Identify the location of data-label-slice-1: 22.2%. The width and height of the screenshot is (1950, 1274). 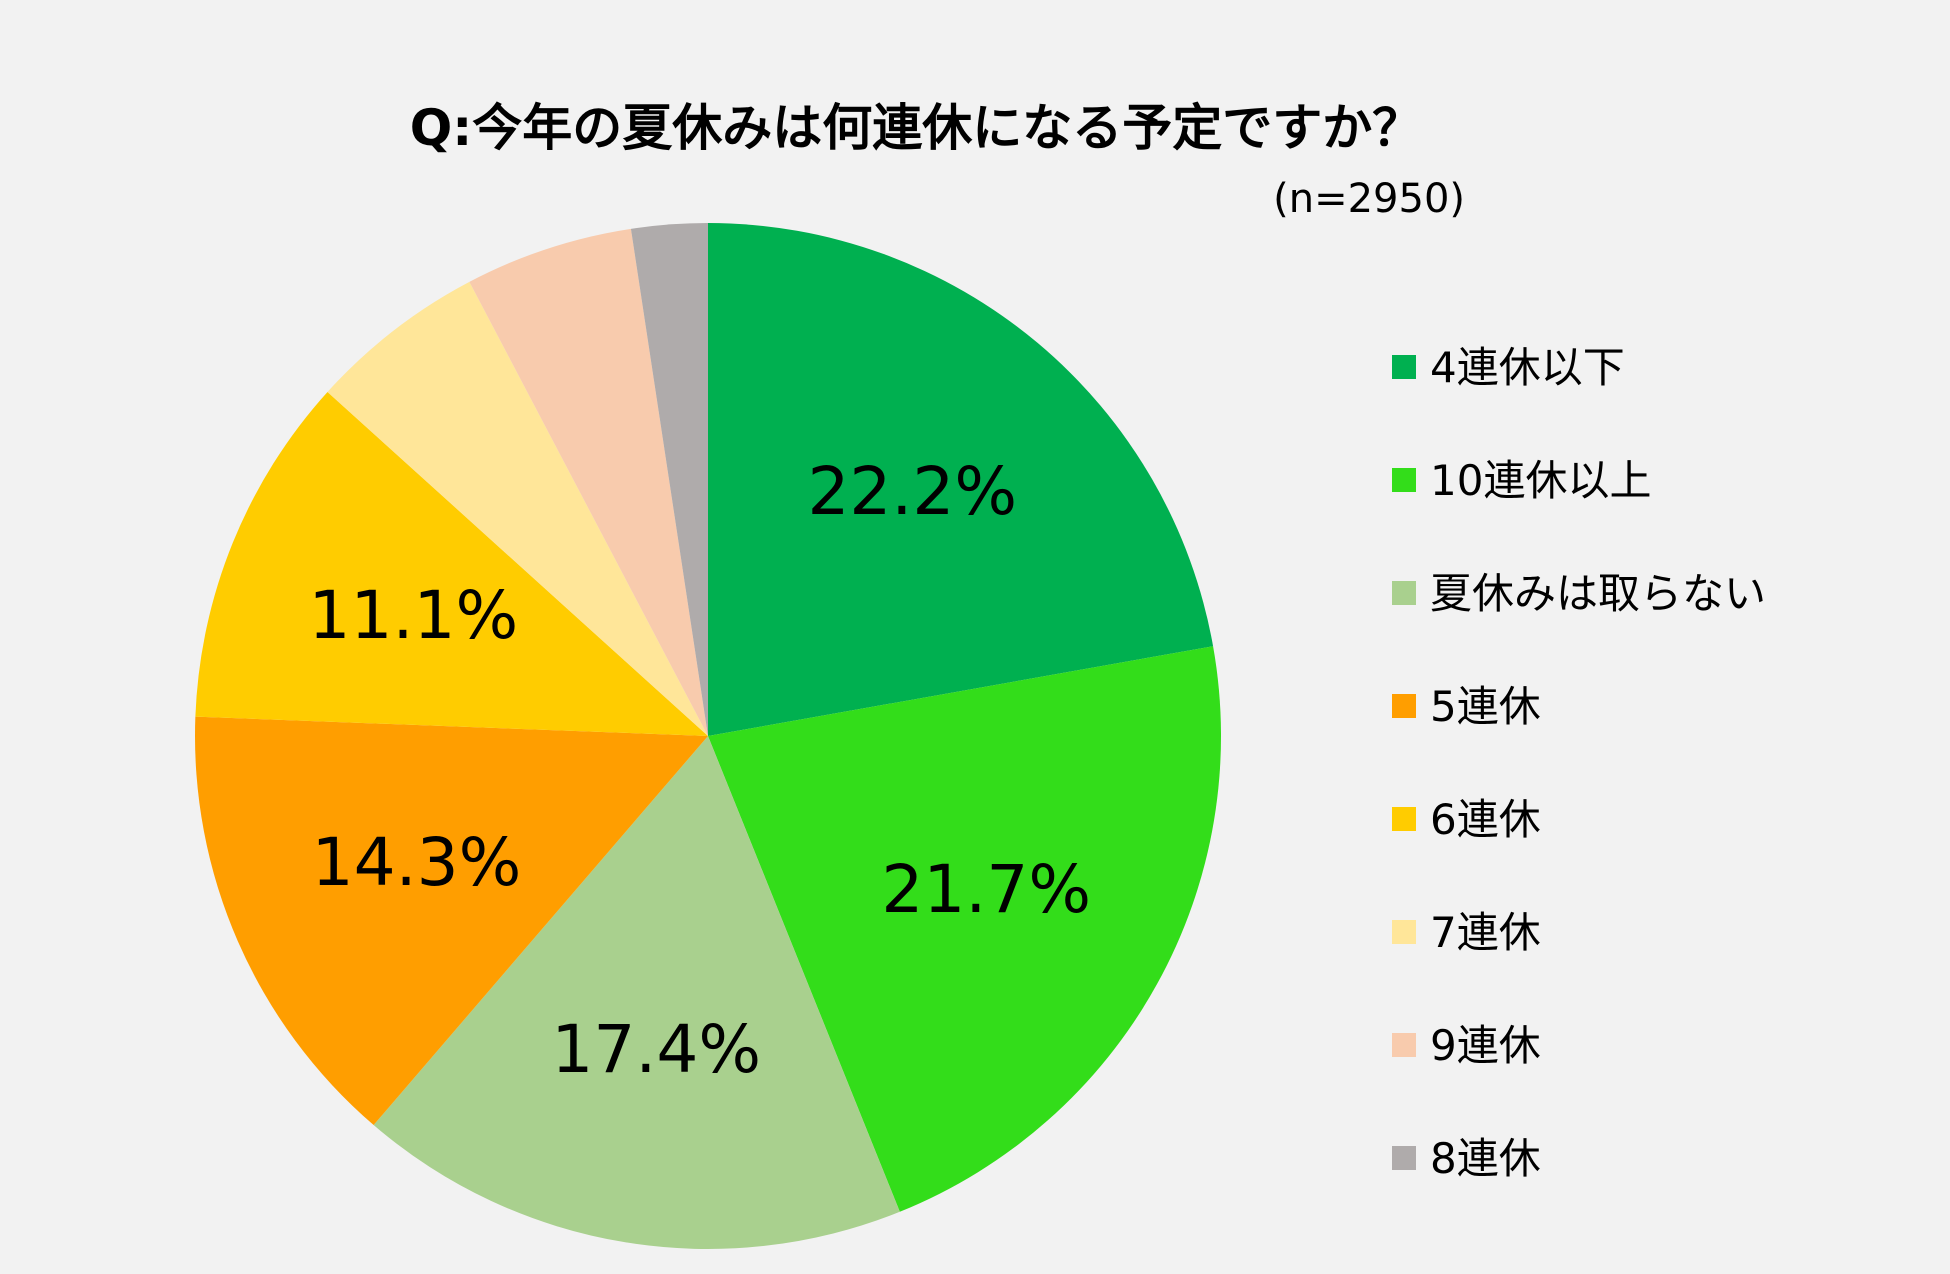
(912, 491).